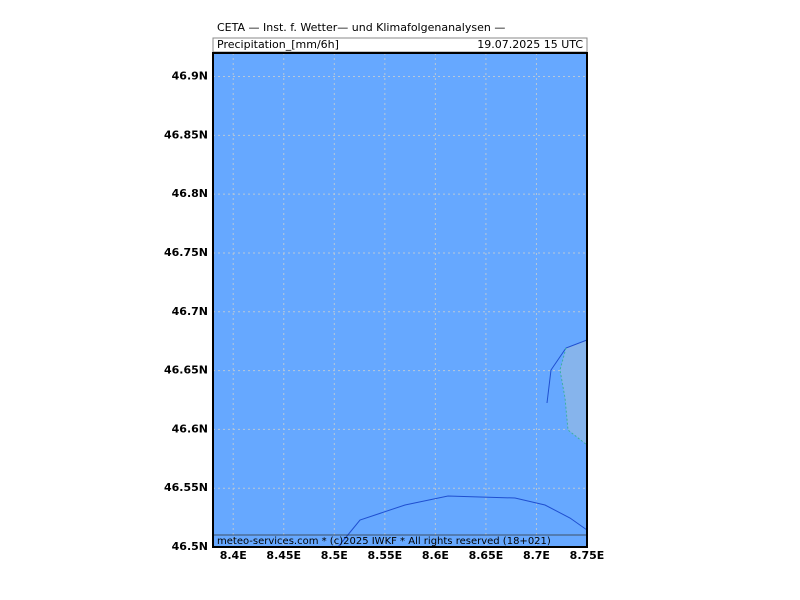 The image size is (800, 600). I want to click on y-tick-label: 46.7N, so click(190, 311).